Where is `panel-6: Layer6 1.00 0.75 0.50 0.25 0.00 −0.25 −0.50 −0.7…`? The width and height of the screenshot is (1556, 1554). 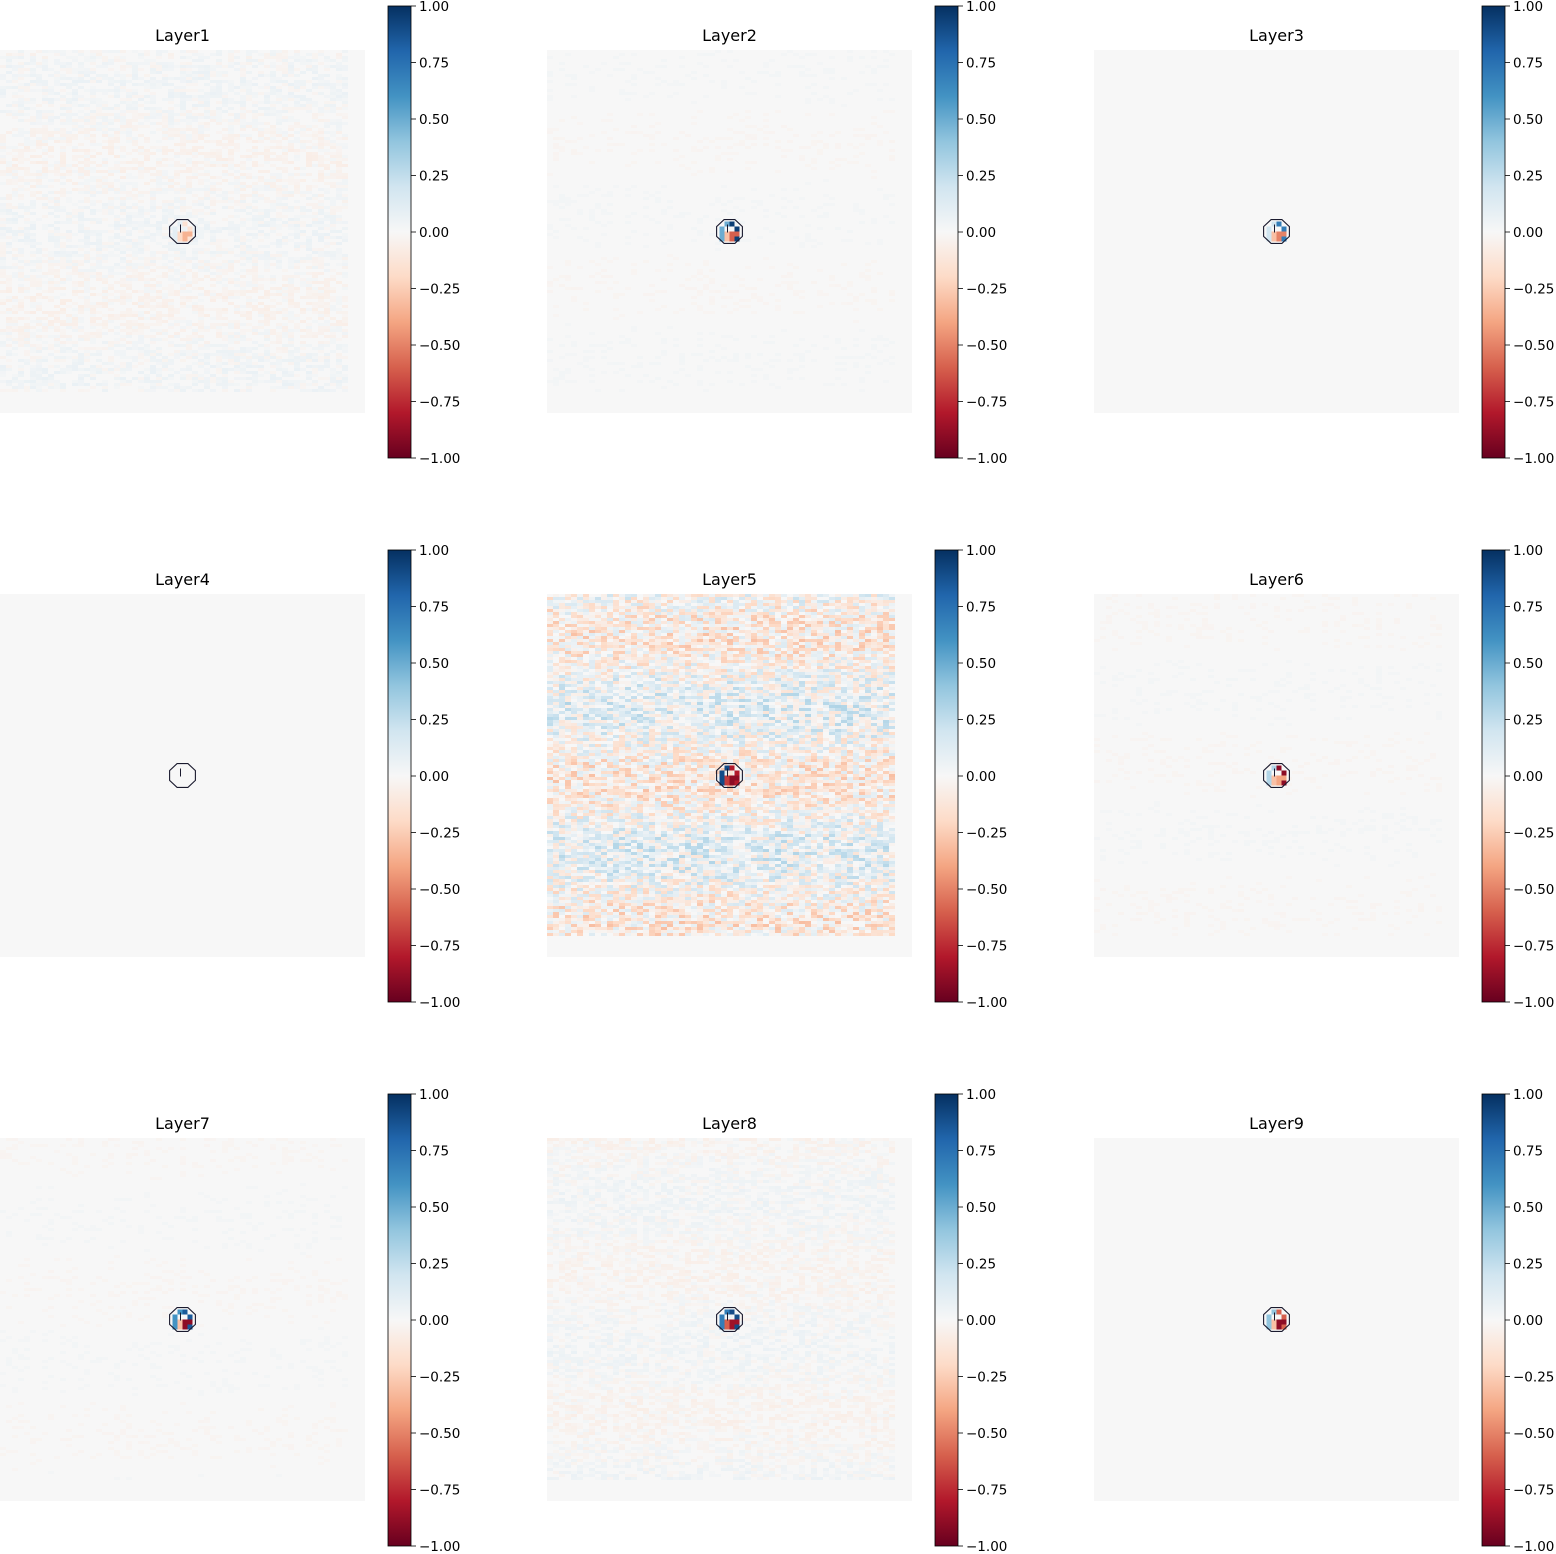
panel-6: Layer6 1.00 0.75 0.50 0.25 0.00 −0.25 −0.50 −0.7… is located at coordinates (1324, 777).